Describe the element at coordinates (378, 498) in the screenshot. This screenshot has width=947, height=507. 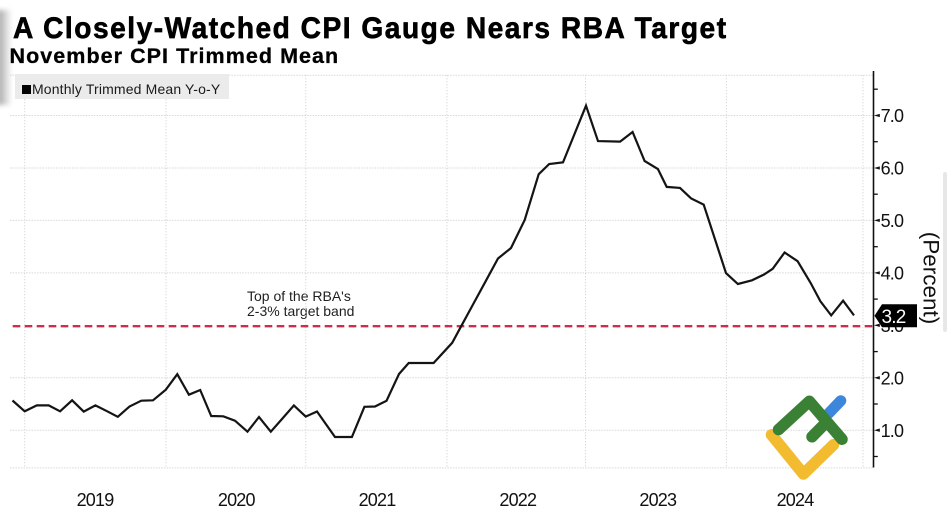
I see `svg-text: 2021` at that location.